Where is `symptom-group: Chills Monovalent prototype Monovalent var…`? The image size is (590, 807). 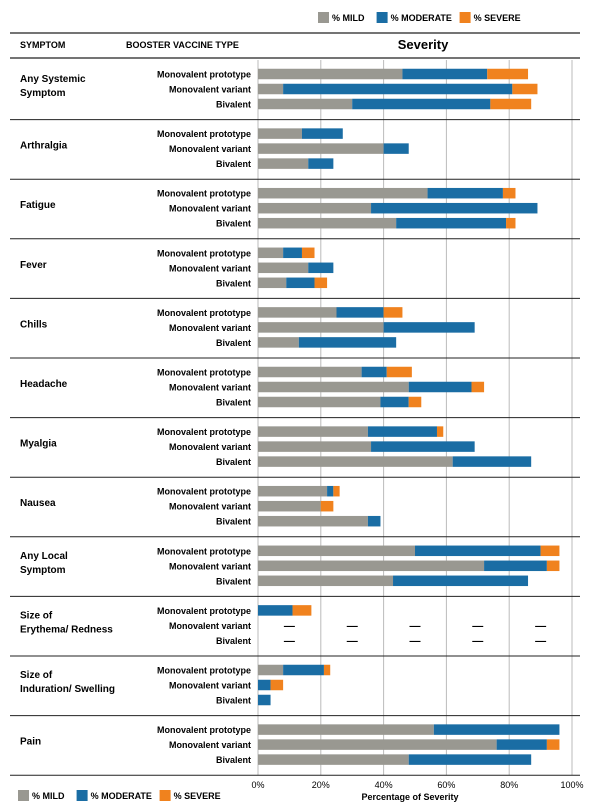
symptom-group: Chills Monovalent prototype Monovalent var… is located at coordinates (295, 333).